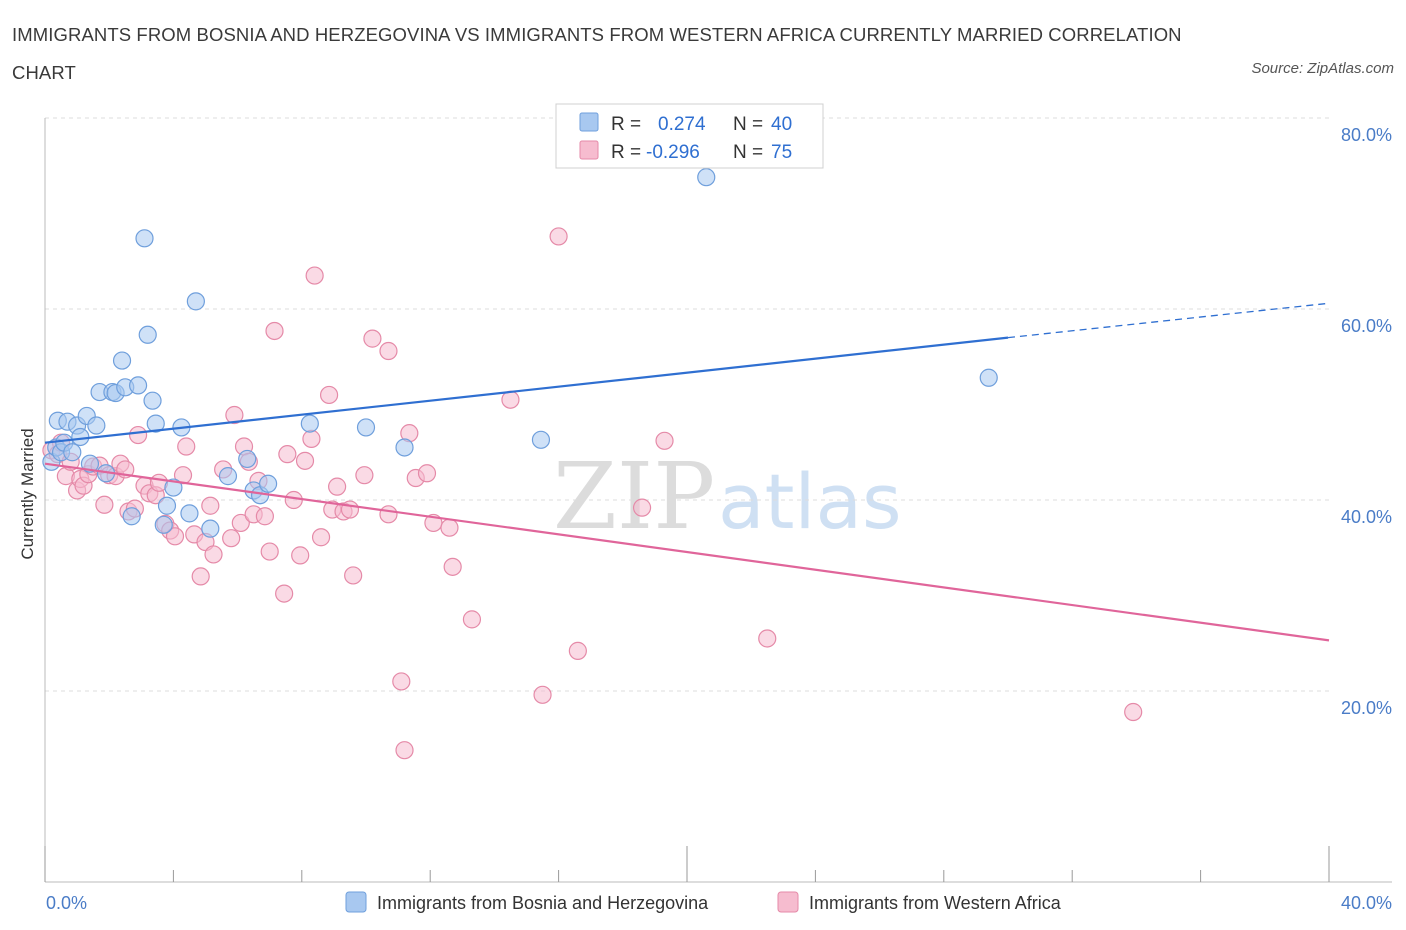 The width and height of the screenshot is (1406, 930). What do you see at coordinates (543, 903) in the screenshot?
I see `series-legend-label-blue: Immigrants from Bosnia and Herzegovina` at bounding box center [543, 903].